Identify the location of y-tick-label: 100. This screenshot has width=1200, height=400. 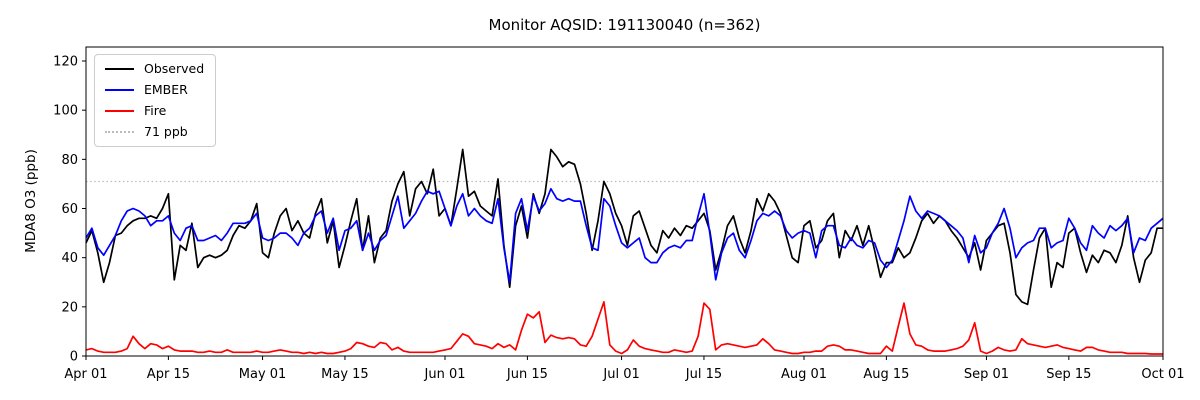
(65, 111).